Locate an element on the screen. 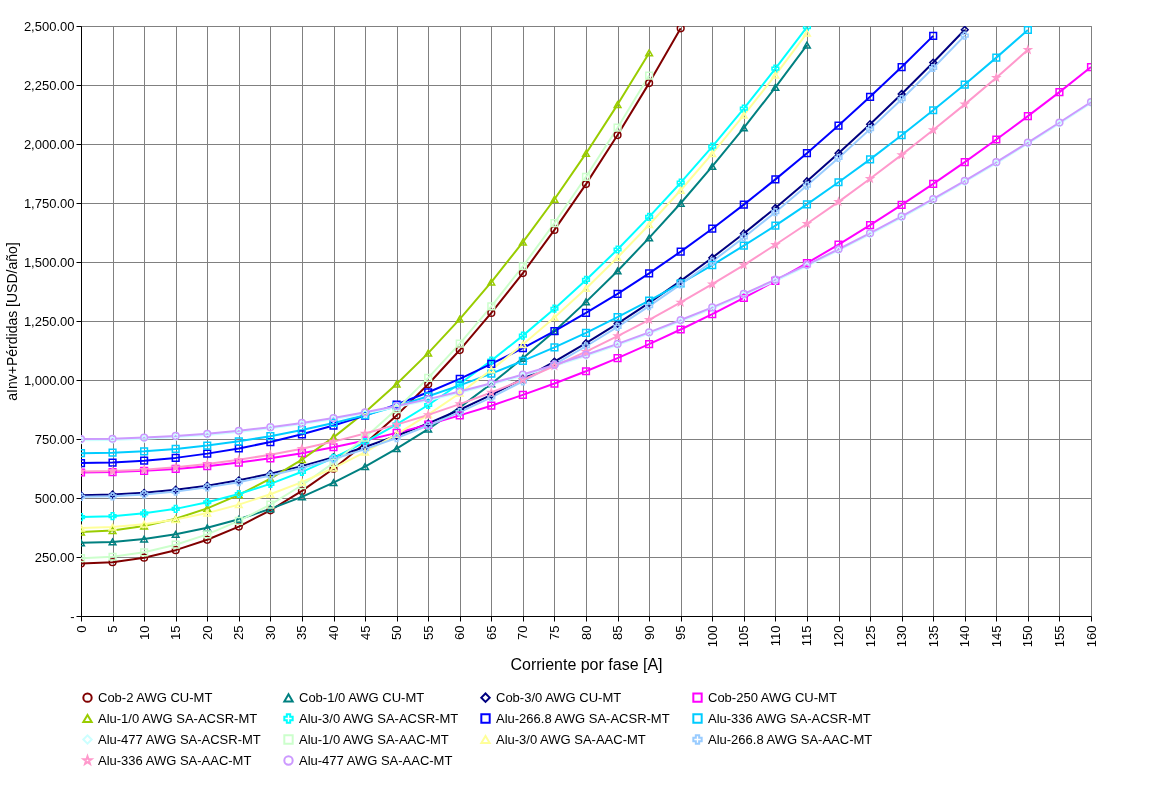 The width and height of the screenshot is (1163, 812). x-tick-label: 35 is located at coordinates (302, 632).